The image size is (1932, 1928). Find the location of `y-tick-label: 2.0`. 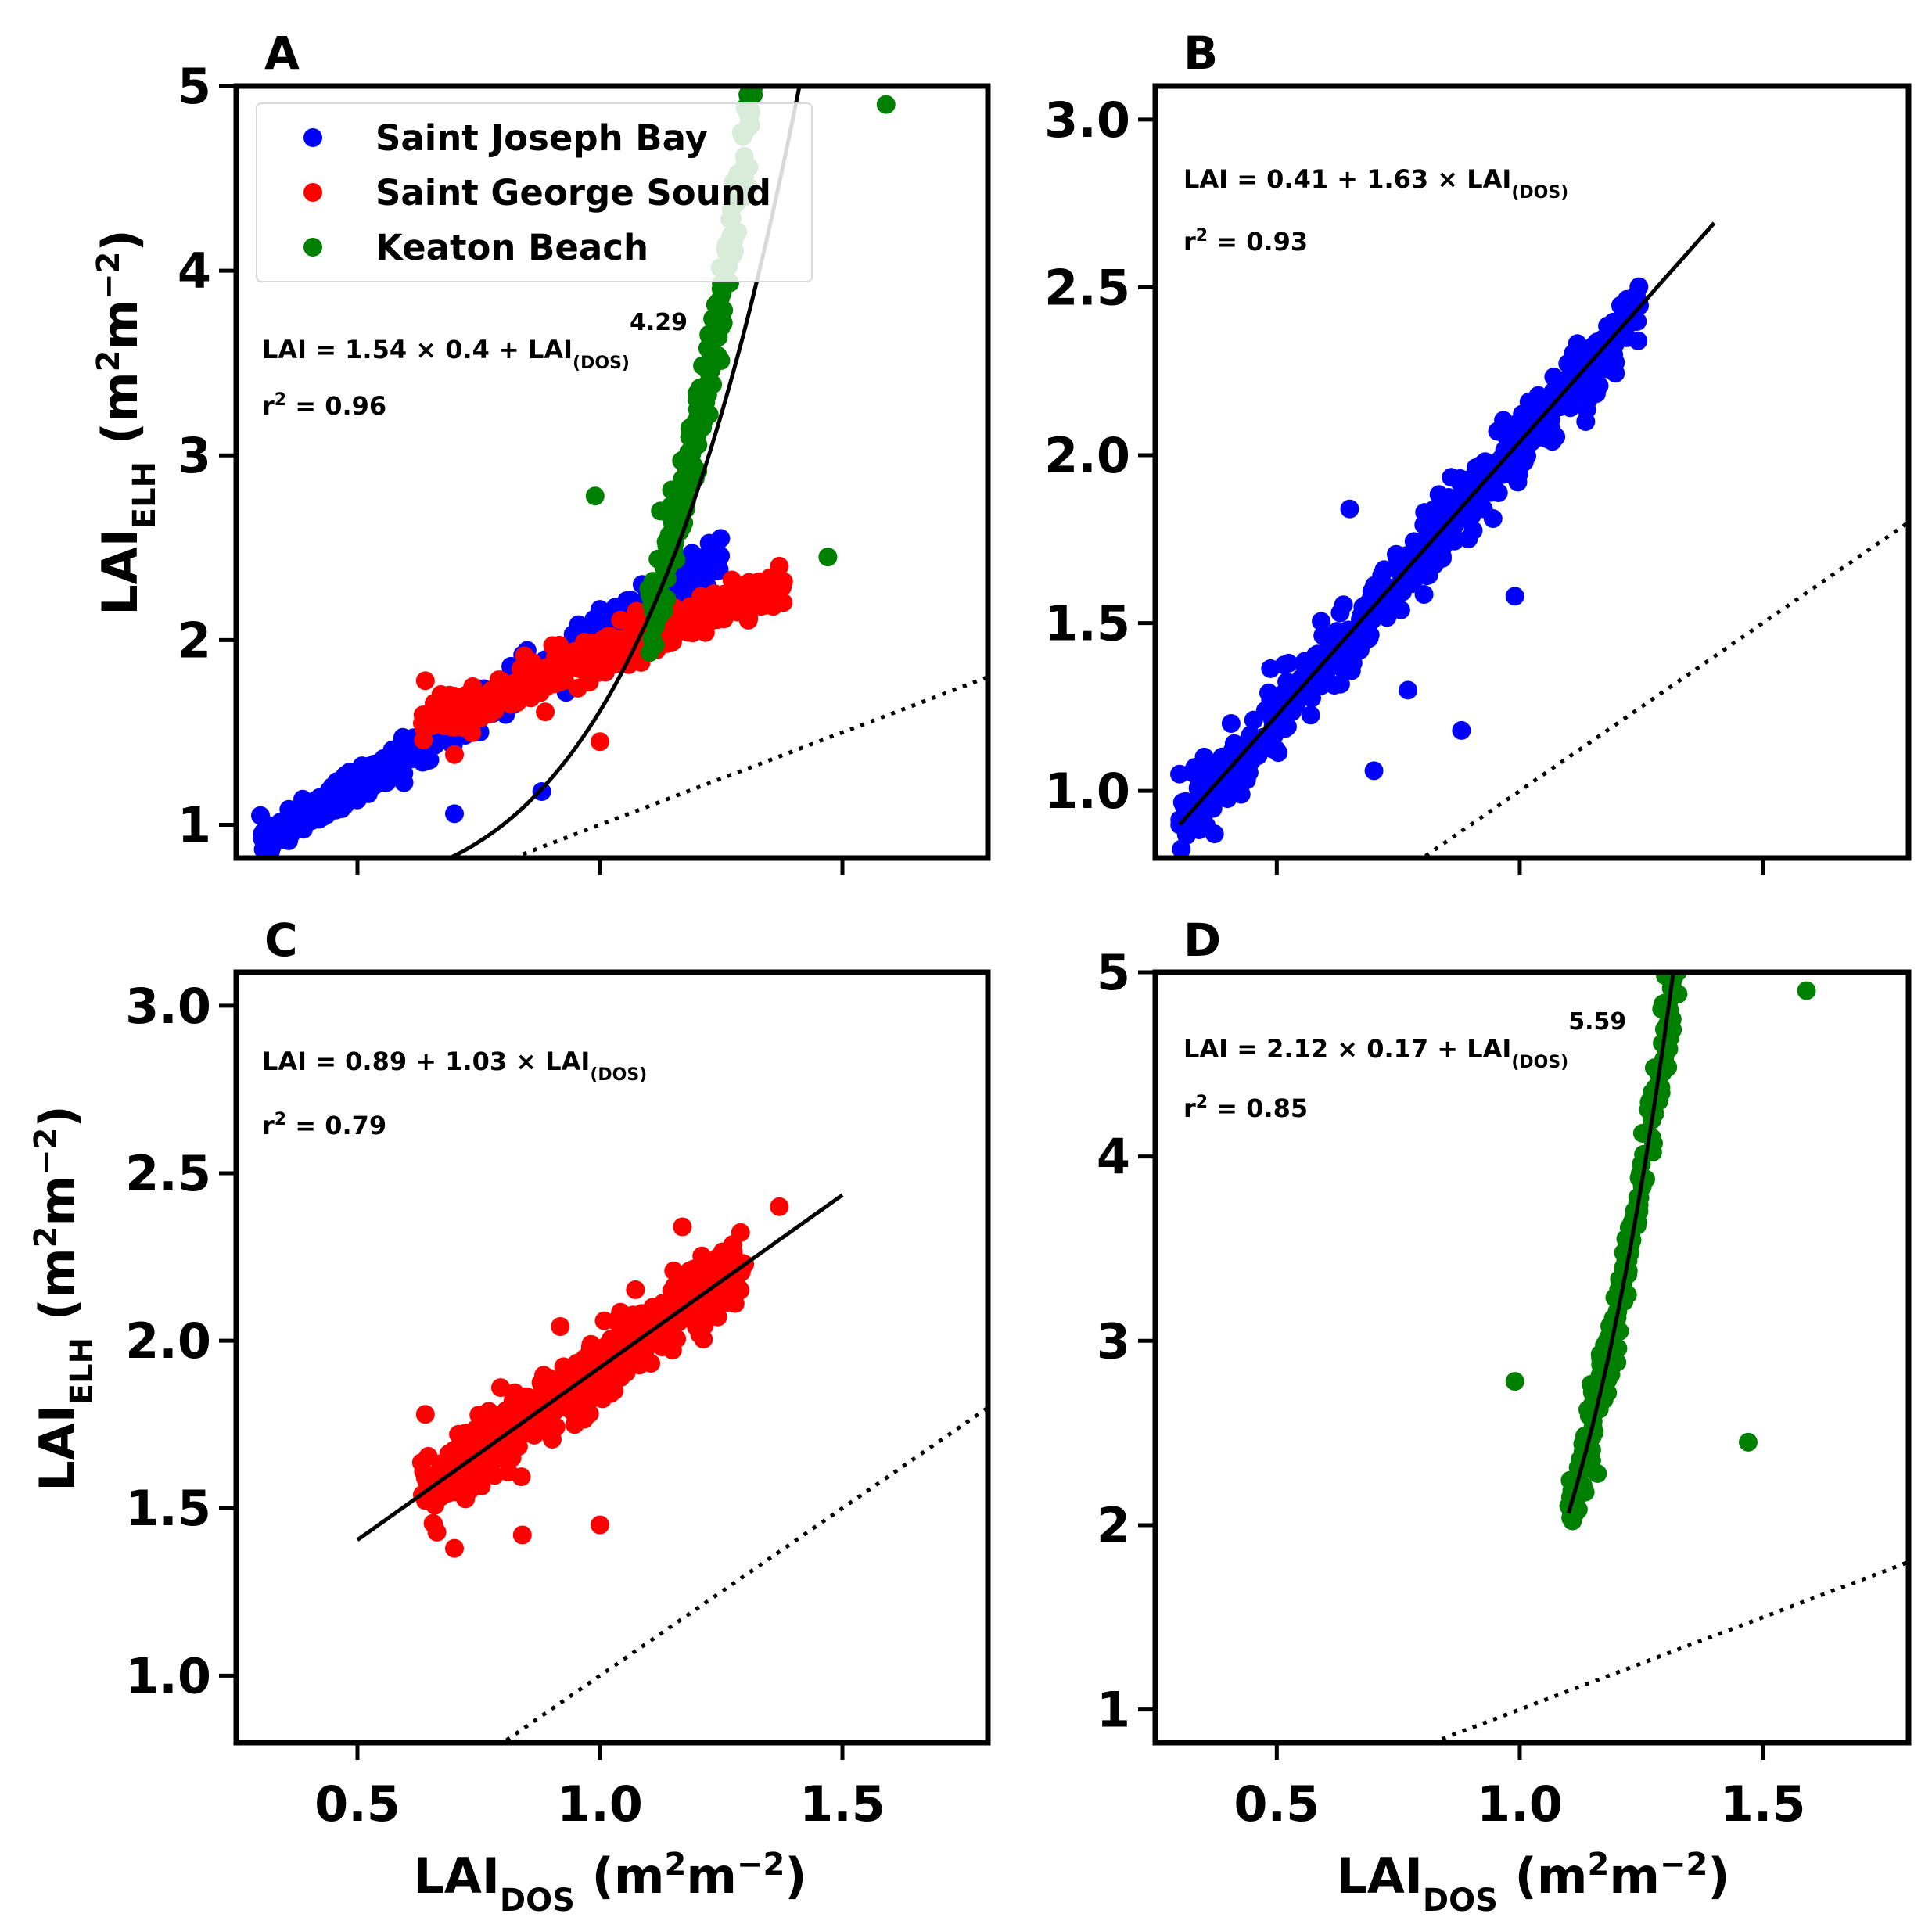

y-tick-label: 2.0 is located at coordinates (1087, 455).